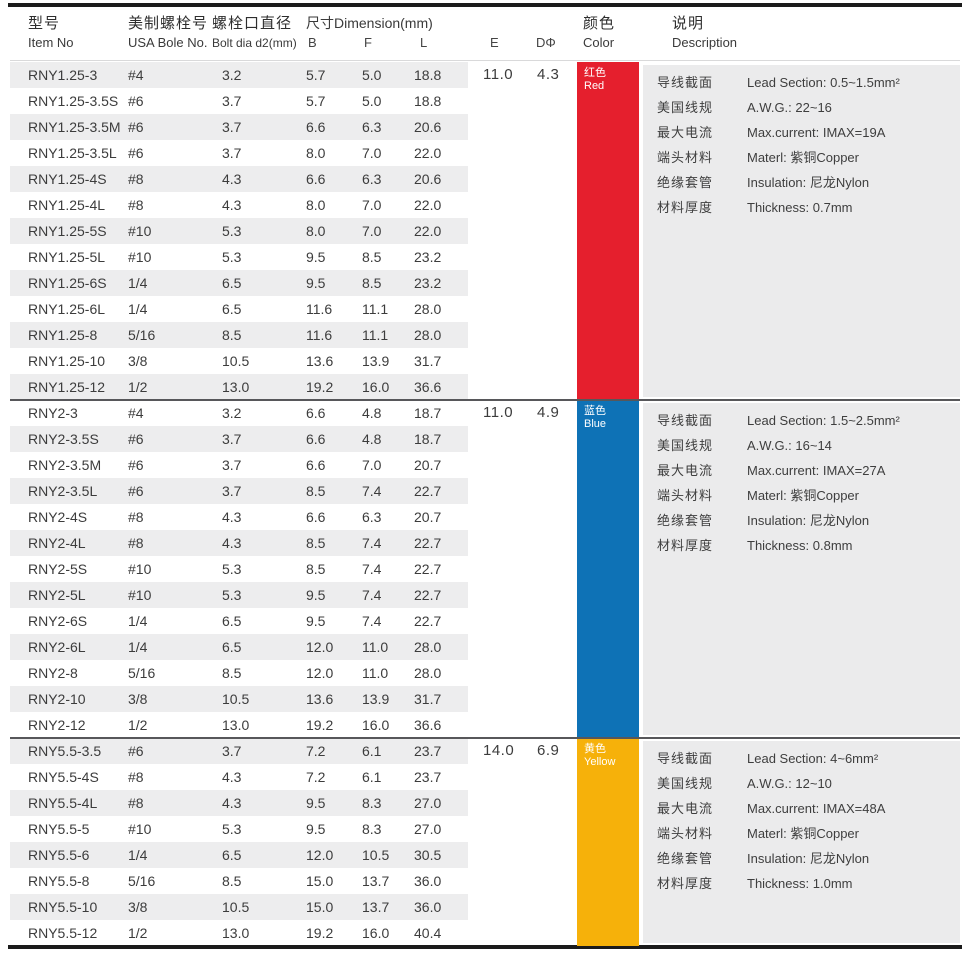 The image size is (970, 958). Describe the element at coordinates (63, 335) in the screenshot. I see `item-no-cell: RNY1.25-8` at that location.